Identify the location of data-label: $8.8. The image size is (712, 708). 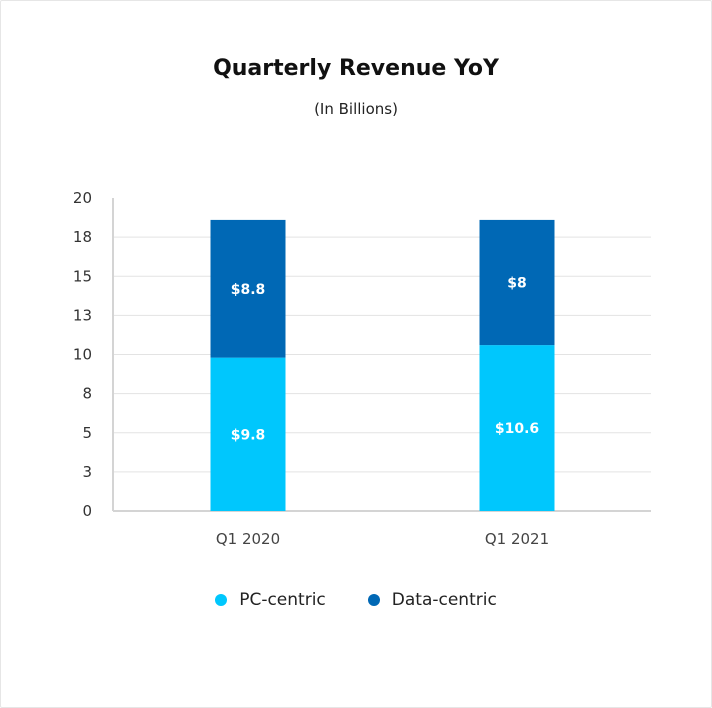
(248, 290).